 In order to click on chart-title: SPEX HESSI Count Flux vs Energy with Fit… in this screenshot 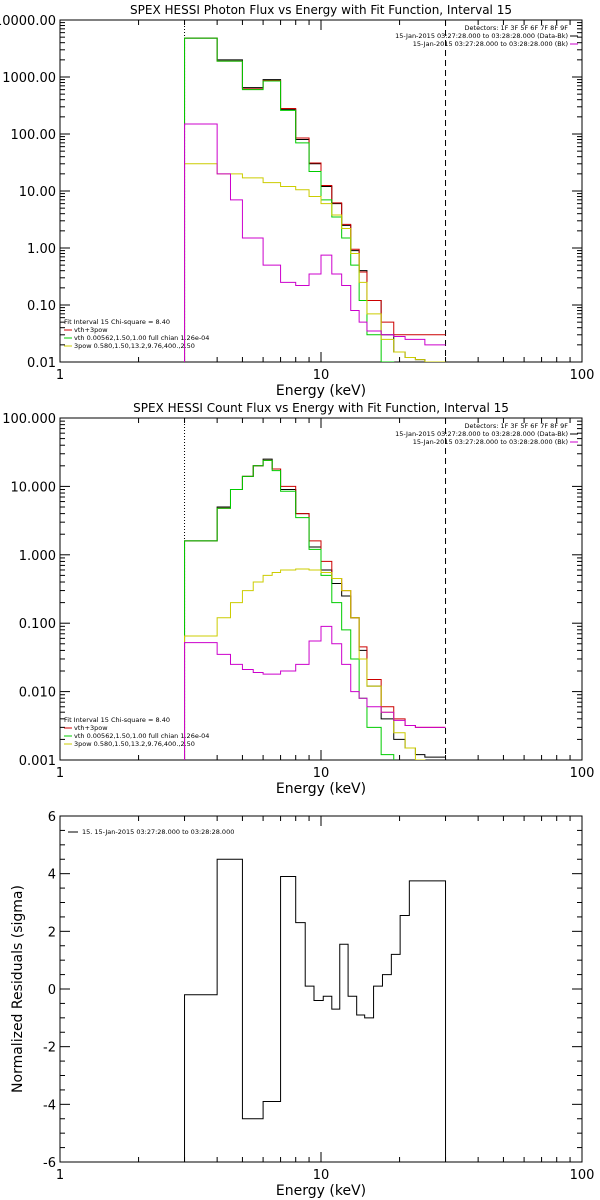, I will do `click(321, 408)`.